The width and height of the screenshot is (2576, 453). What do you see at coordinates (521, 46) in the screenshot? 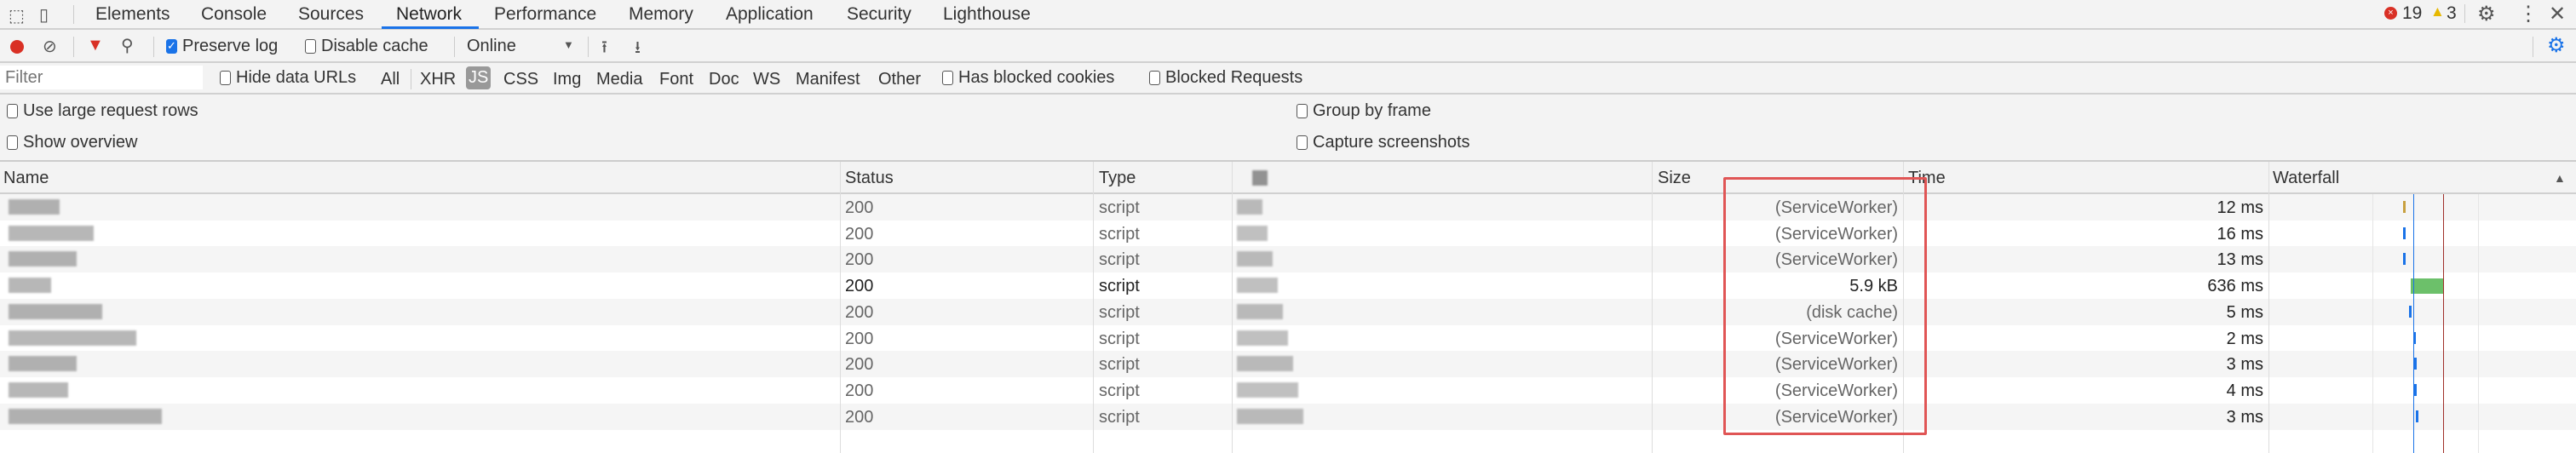
I see `throttling-select: Online ▼` at bounding box center [521, 46].